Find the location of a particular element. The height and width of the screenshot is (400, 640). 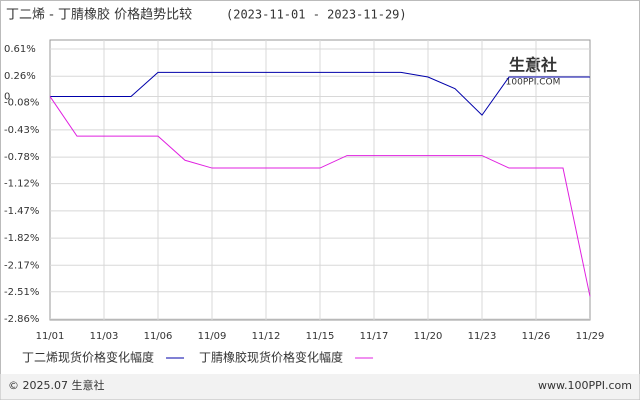

line-series is located at coordinates (320, 93).